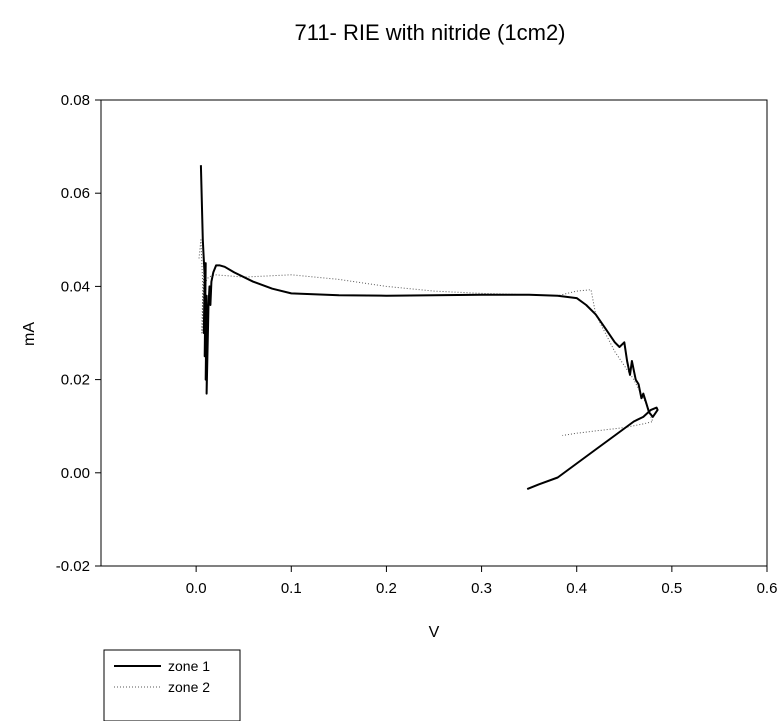 This screenshot has width=783, height=721. Describe the element at coordinates (671, 588) in the screenshot. I see `x-tick-label: 0.5` at that location.